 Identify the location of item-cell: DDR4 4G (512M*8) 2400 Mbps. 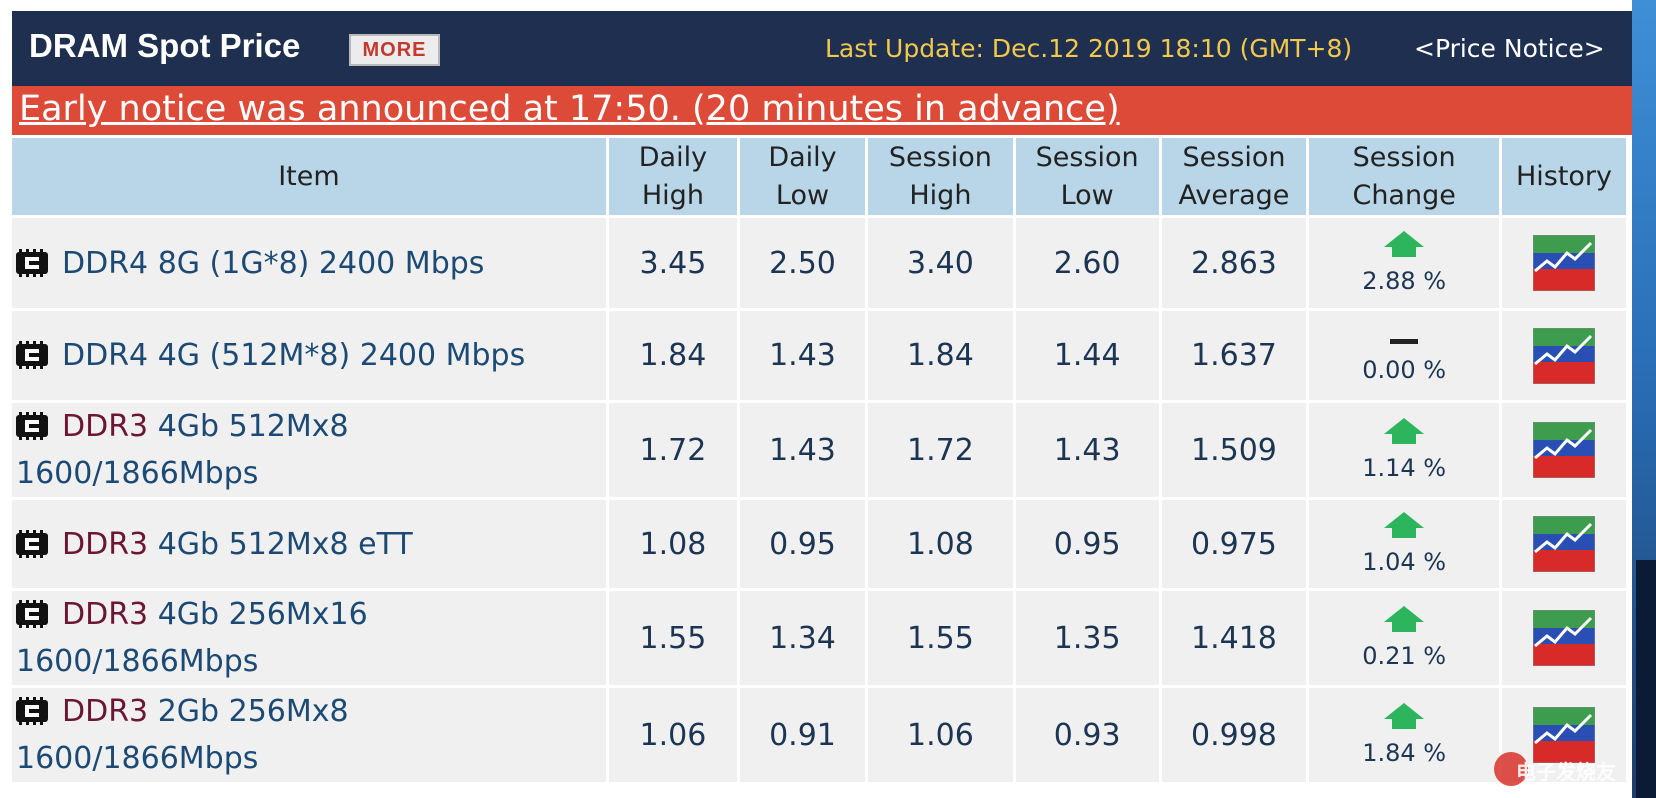
(309, 355).